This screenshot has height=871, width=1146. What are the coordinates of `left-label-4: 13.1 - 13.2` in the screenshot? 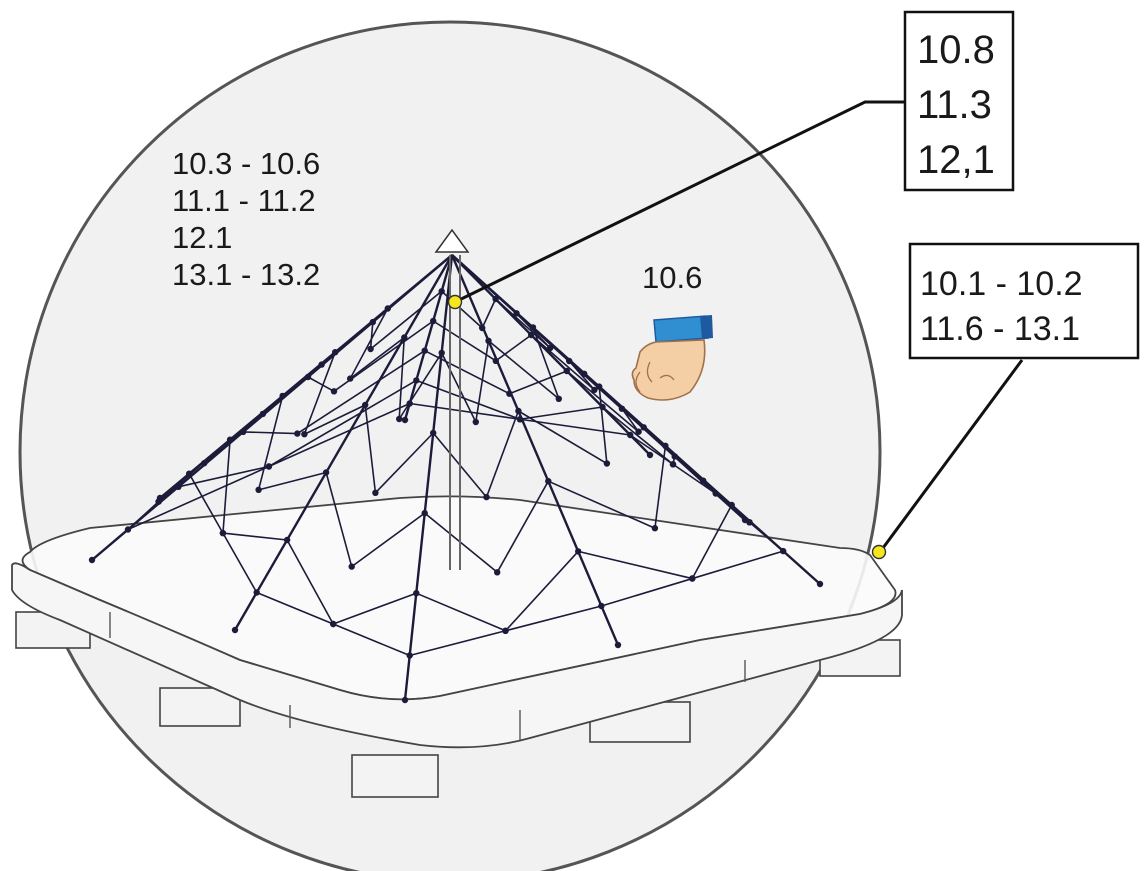 It's located at (246, 274).